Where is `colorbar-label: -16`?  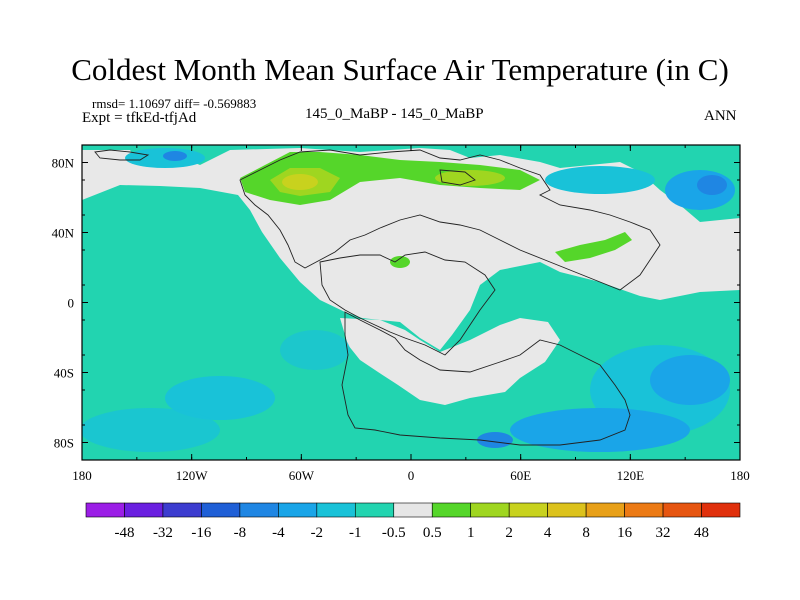
colorbar-label: -16 is located at coordinates (201, 533).